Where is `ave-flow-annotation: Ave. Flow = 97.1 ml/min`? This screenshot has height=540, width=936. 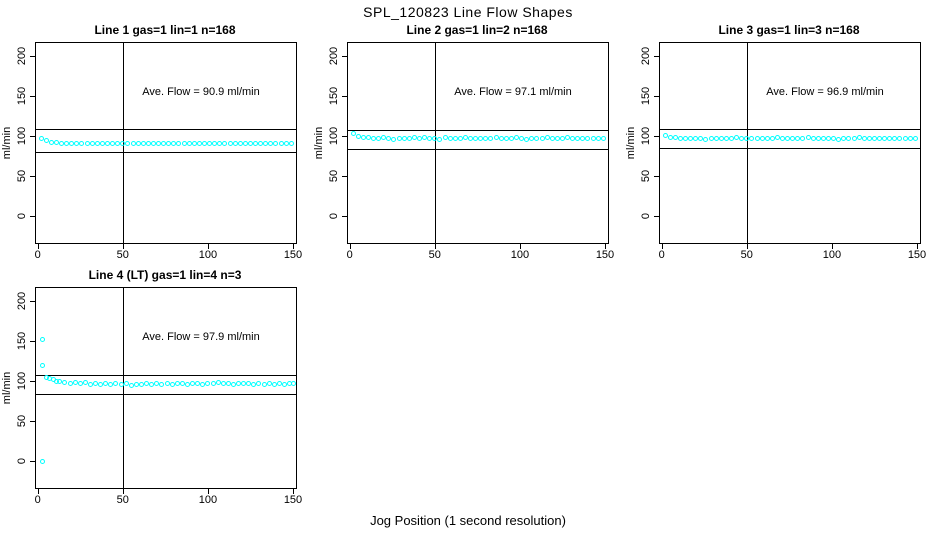
ave-flow-annotation: Ave. Flow = 97.1 ml/min is located at coordinates (513, 92).